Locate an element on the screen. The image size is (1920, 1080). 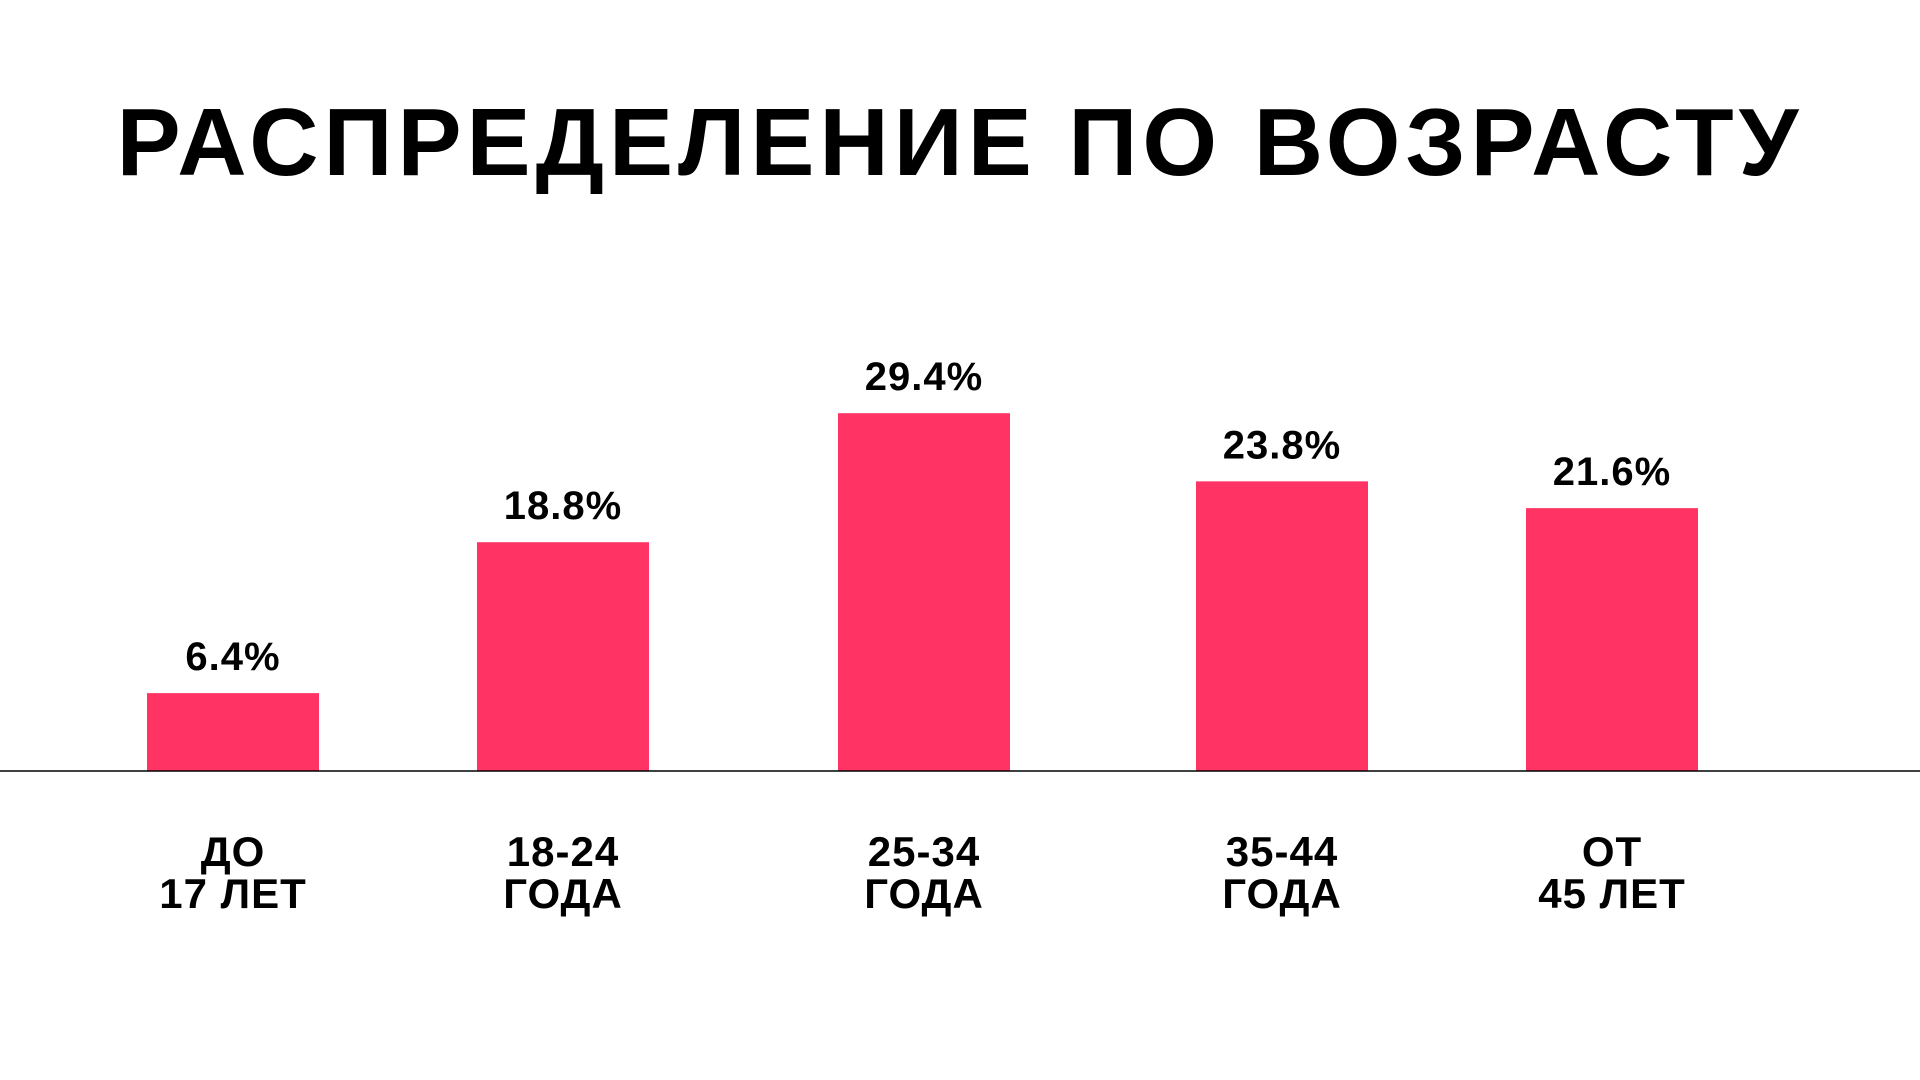
value-label-4: 23.8% is located at coordinates (1282, 445).